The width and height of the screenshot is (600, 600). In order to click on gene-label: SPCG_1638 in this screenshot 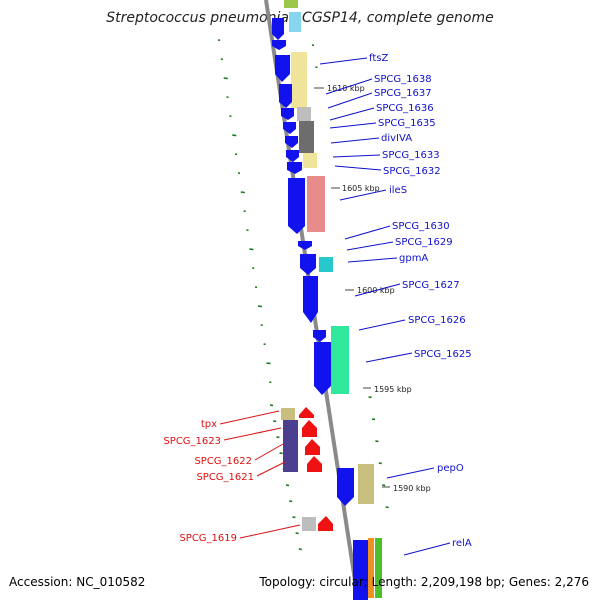, I will do `click(403, 79)`.